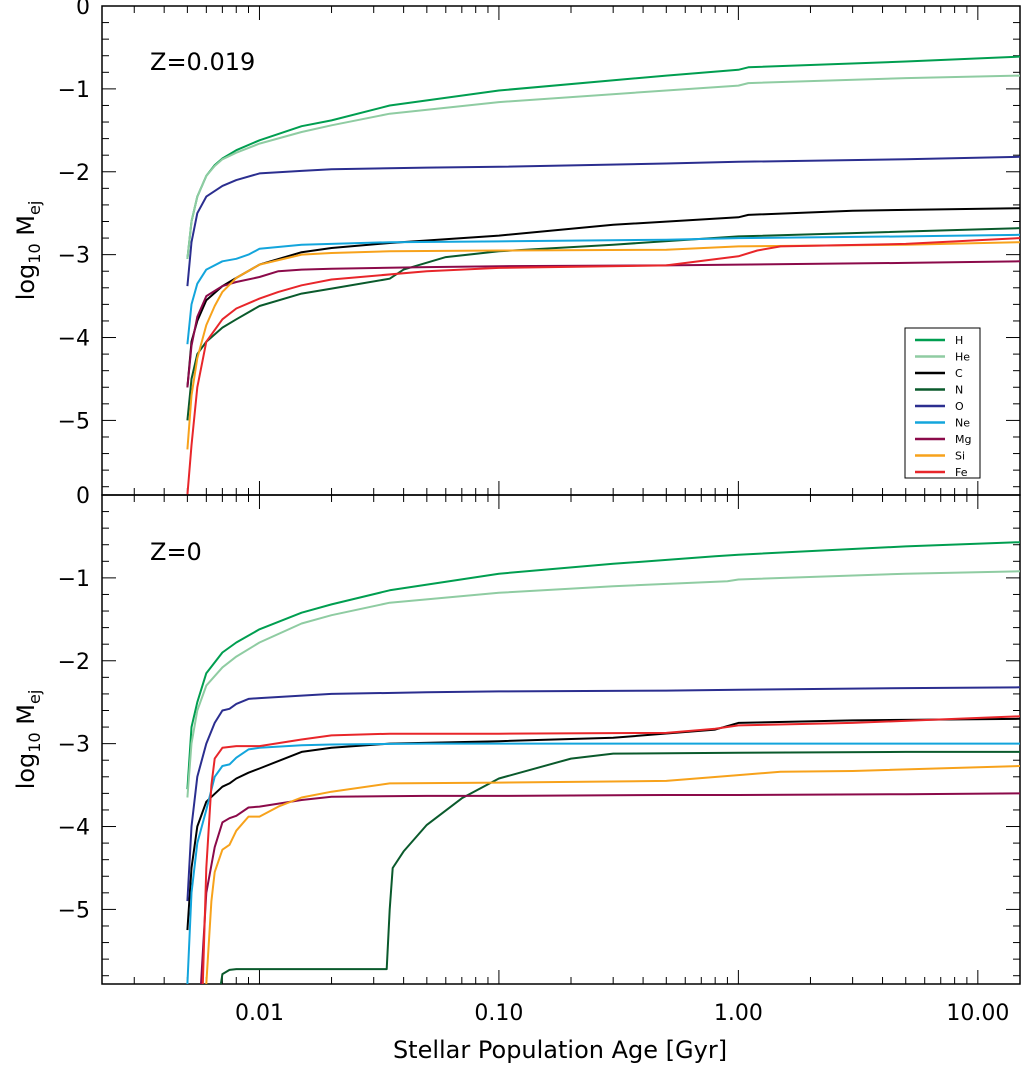  What do you see at coordinates (28, 251) in the screenshot?
I see `top-y-axis-title: log10 Mej` at bounding box center [28, 251].